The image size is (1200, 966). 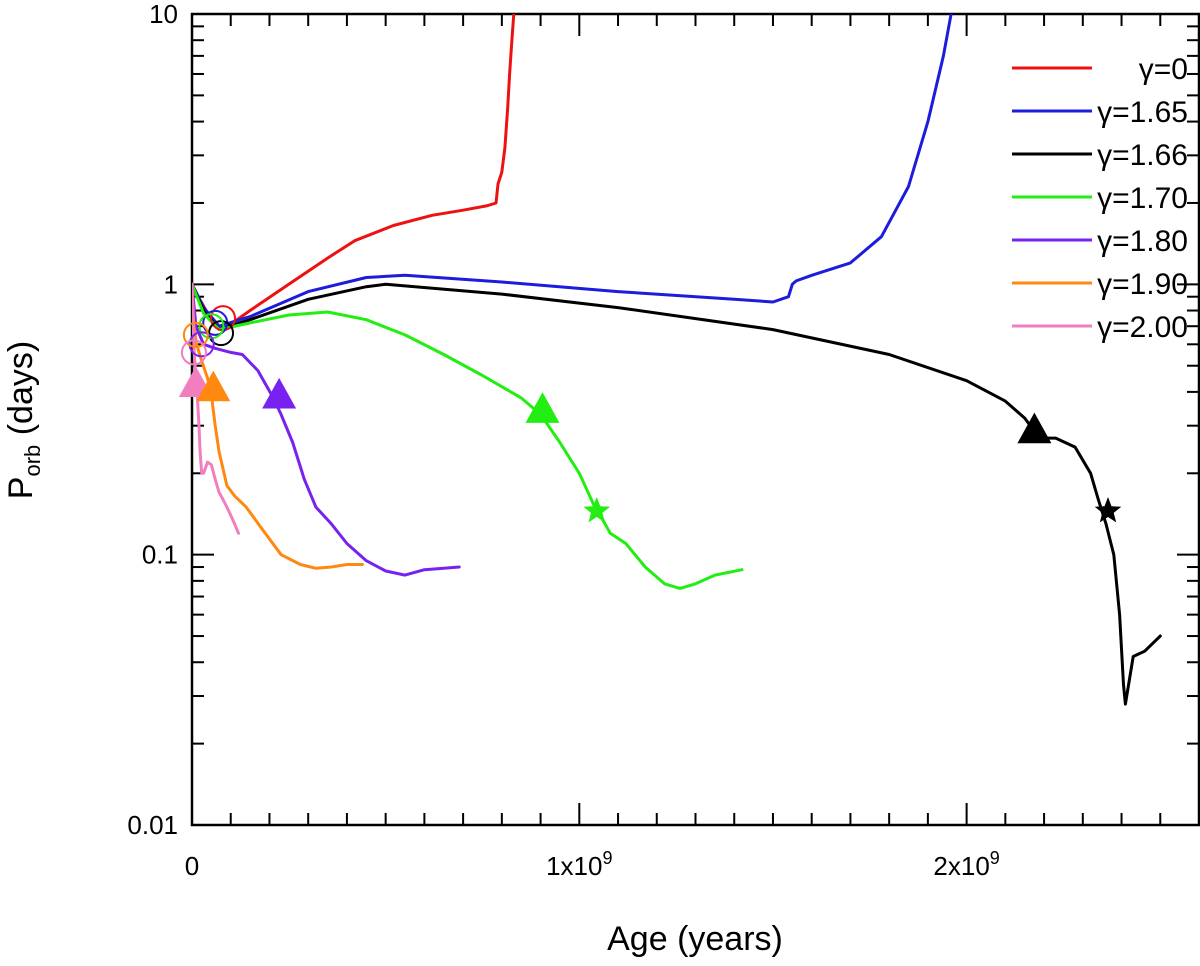 What do you see at coordinates (695, 939) in the screenshot?
I see `x-axis-title: Age (years)` at bounding box center [695, 939].